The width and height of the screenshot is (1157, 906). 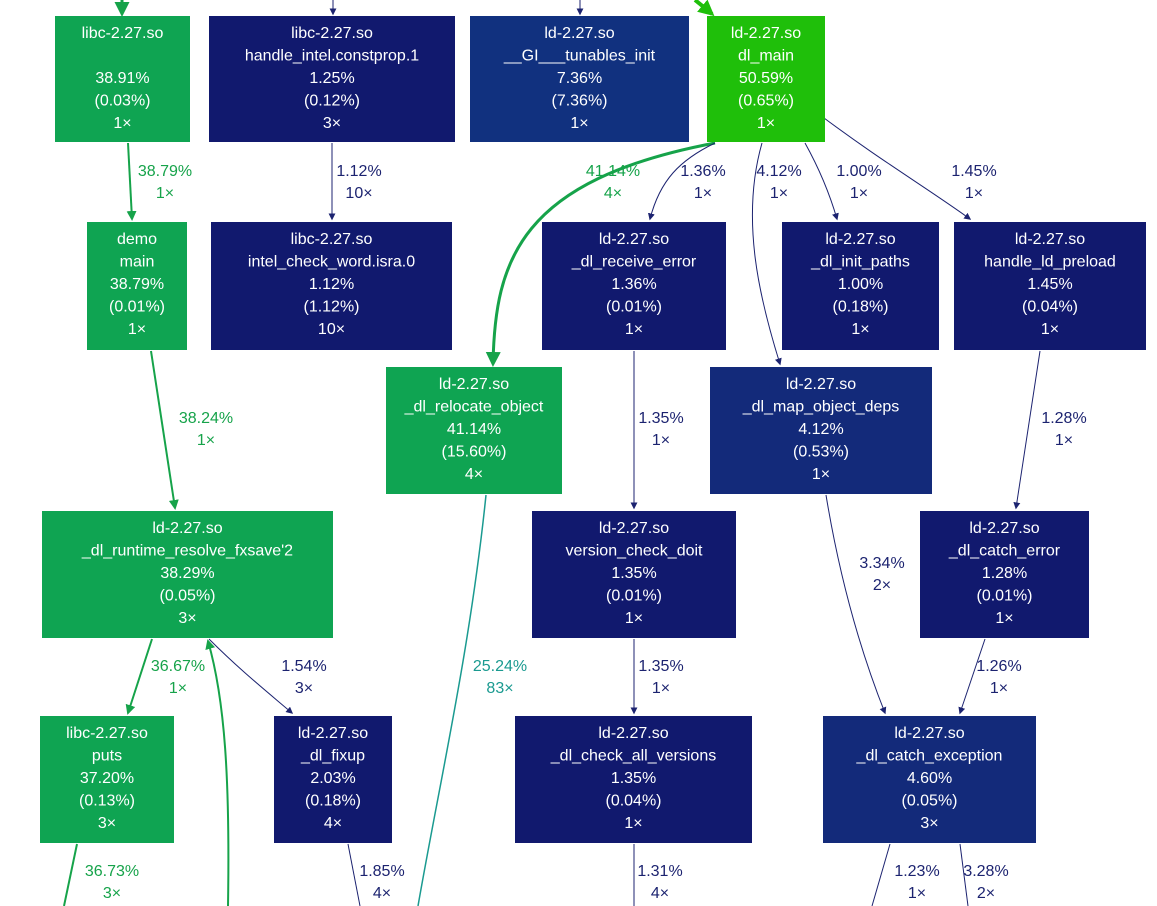 I want to click on node-total-percent: 38.91%, so click(x=122, y=78).